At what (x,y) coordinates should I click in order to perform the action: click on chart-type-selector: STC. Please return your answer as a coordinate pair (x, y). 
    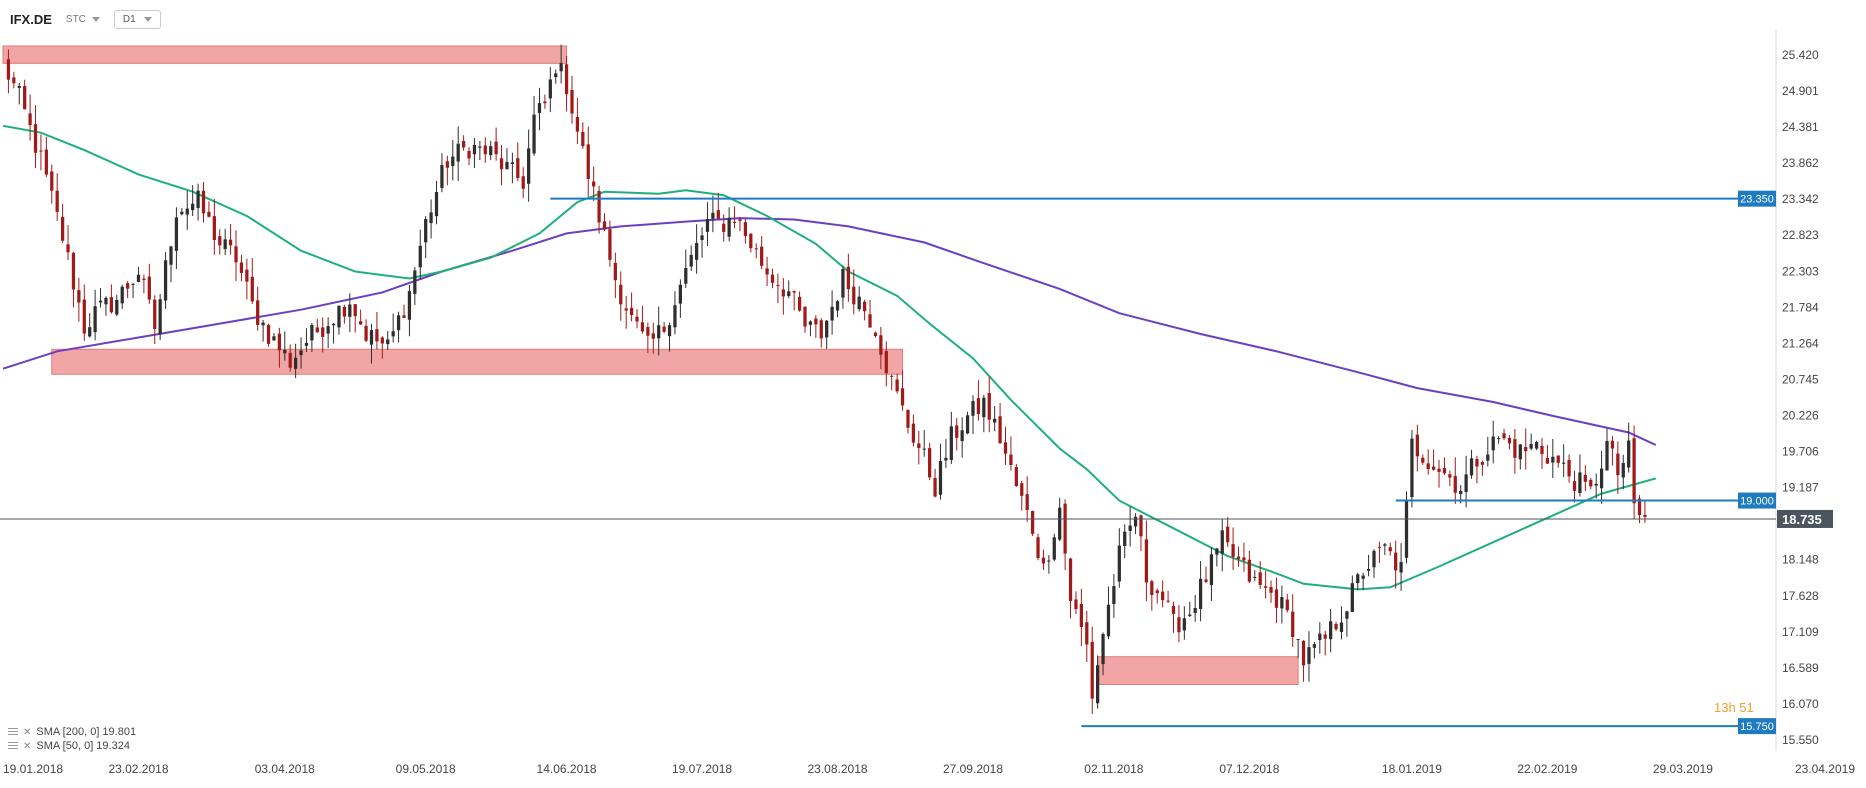
    Looking at the image, I should click on (83, 19).